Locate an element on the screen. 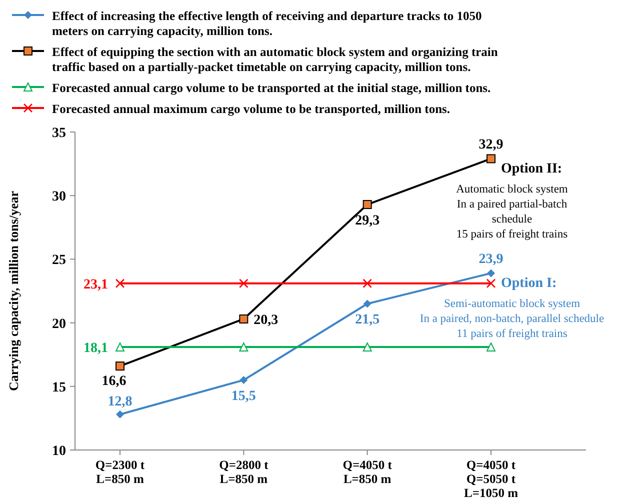 This screenshot has width=626, height=504. data-label: 18,1 is located at coordinates (96, 348).